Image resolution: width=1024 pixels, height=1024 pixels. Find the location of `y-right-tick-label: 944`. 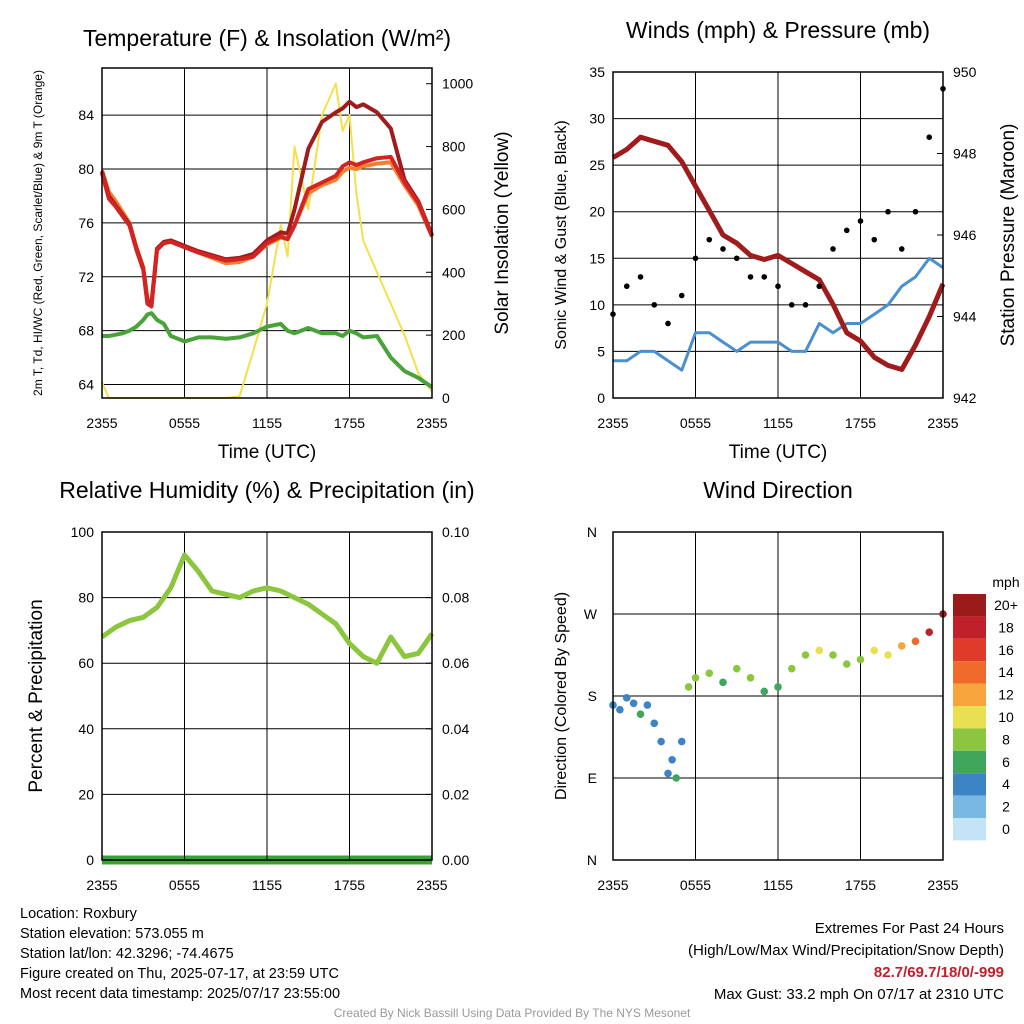

y-right-tick-label: 944 is located at coordinates (965, 317).